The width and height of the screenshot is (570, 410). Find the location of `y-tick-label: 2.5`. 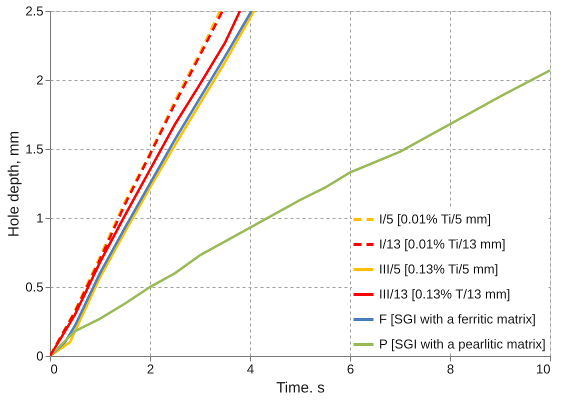

y-tick-label: 2.5 is located at coordinates (34, 11).